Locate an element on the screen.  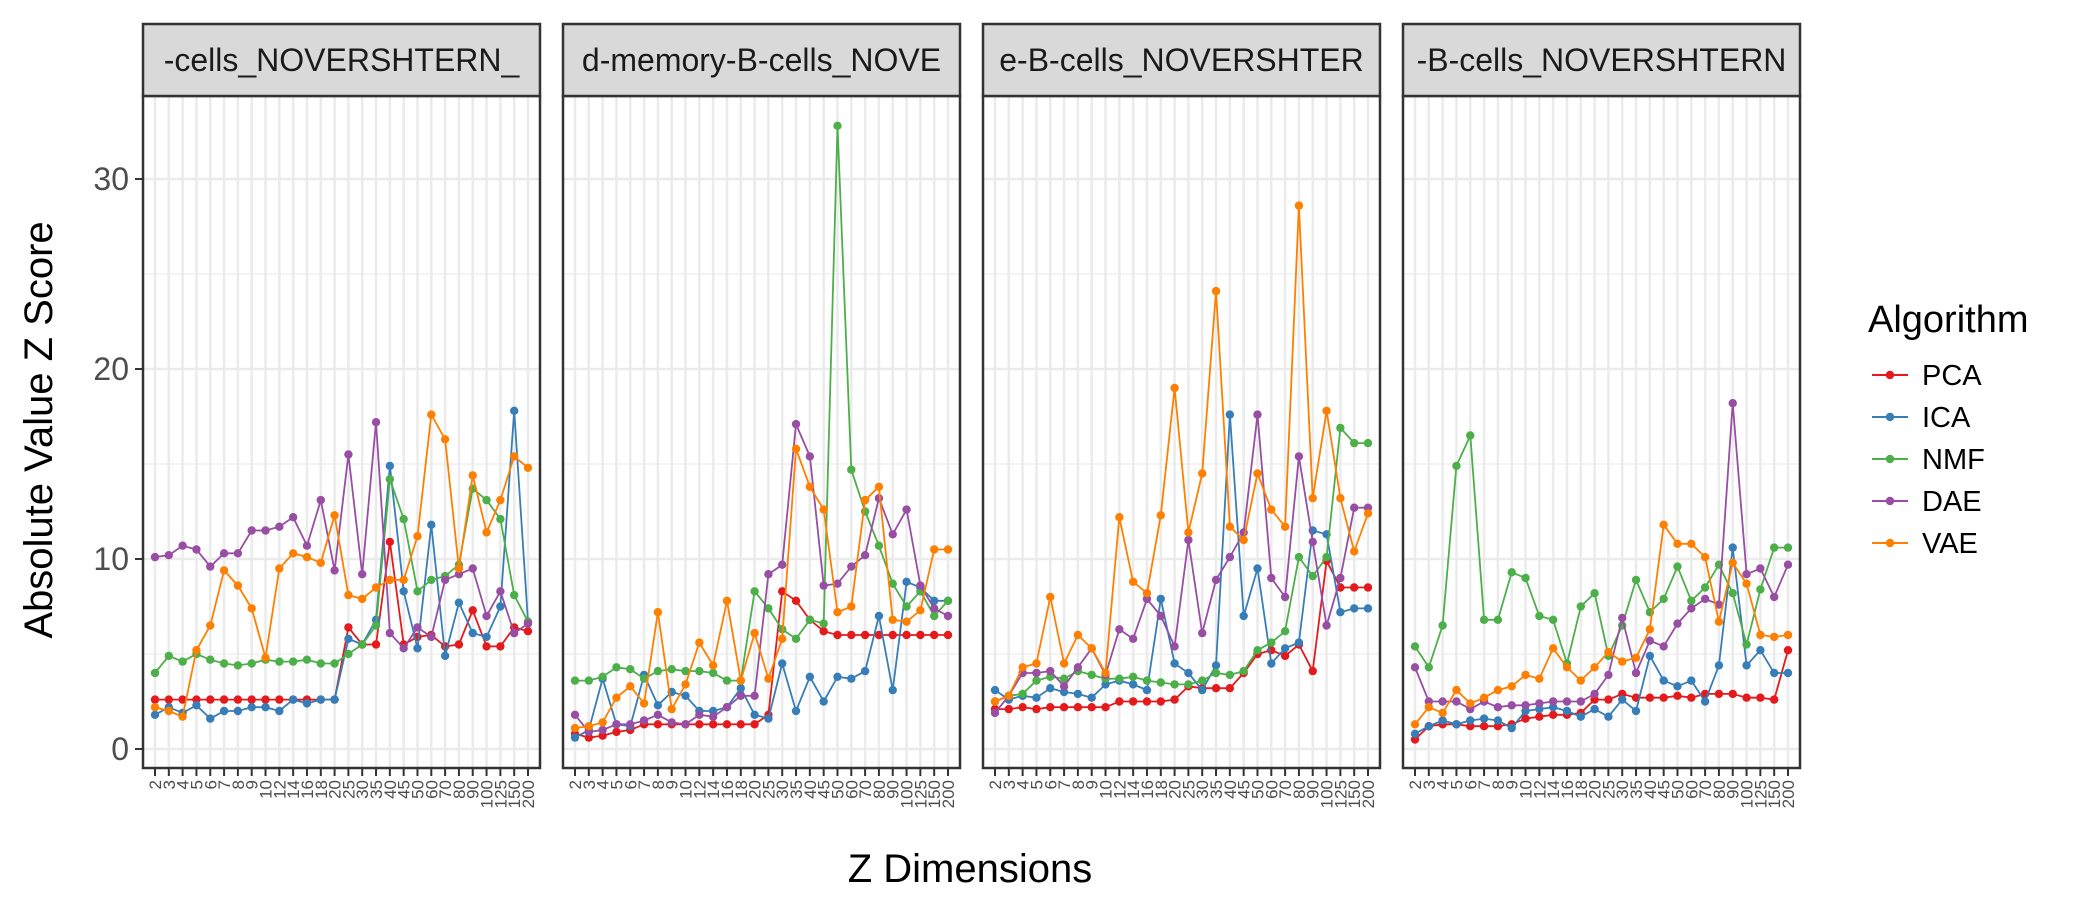
facet-strip-label: e-B-cells_NOVERSHTER is located at coordinates (1181, 60).